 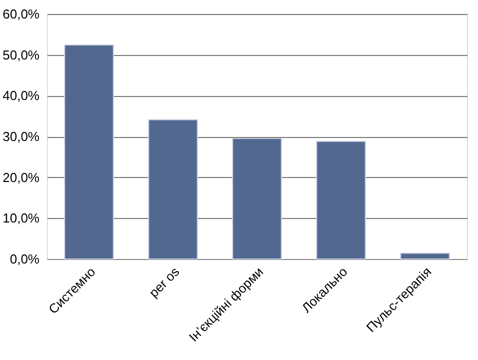 What do you see at coordinates (21, 136) in the screenshot?
I see `y-tick-label: 30,0%` at bounding box center [21, 136].